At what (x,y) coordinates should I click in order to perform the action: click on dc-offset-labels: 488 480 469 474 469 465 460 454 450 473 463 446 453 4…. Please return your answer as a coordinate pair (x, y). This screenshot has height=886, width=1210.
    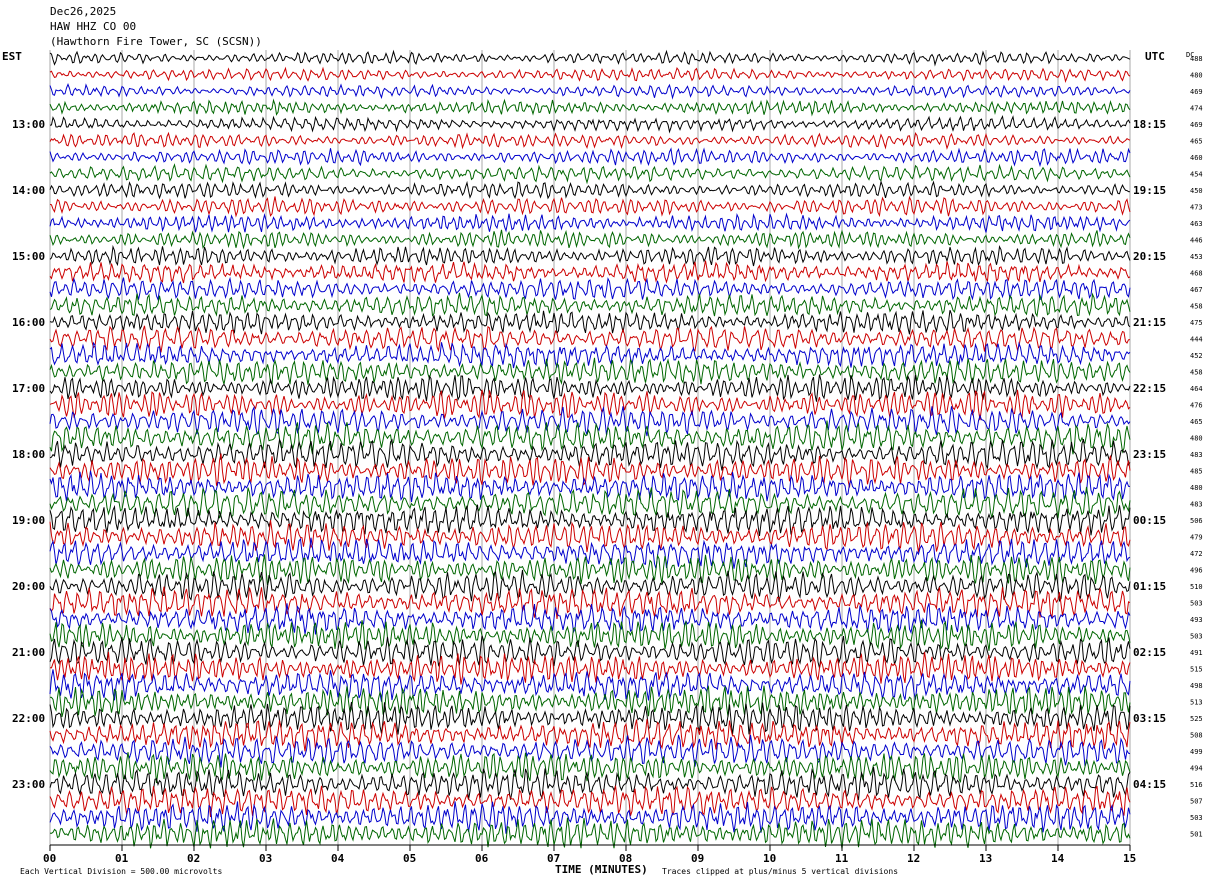
    Looking at the image, I should click on (1196, 447).